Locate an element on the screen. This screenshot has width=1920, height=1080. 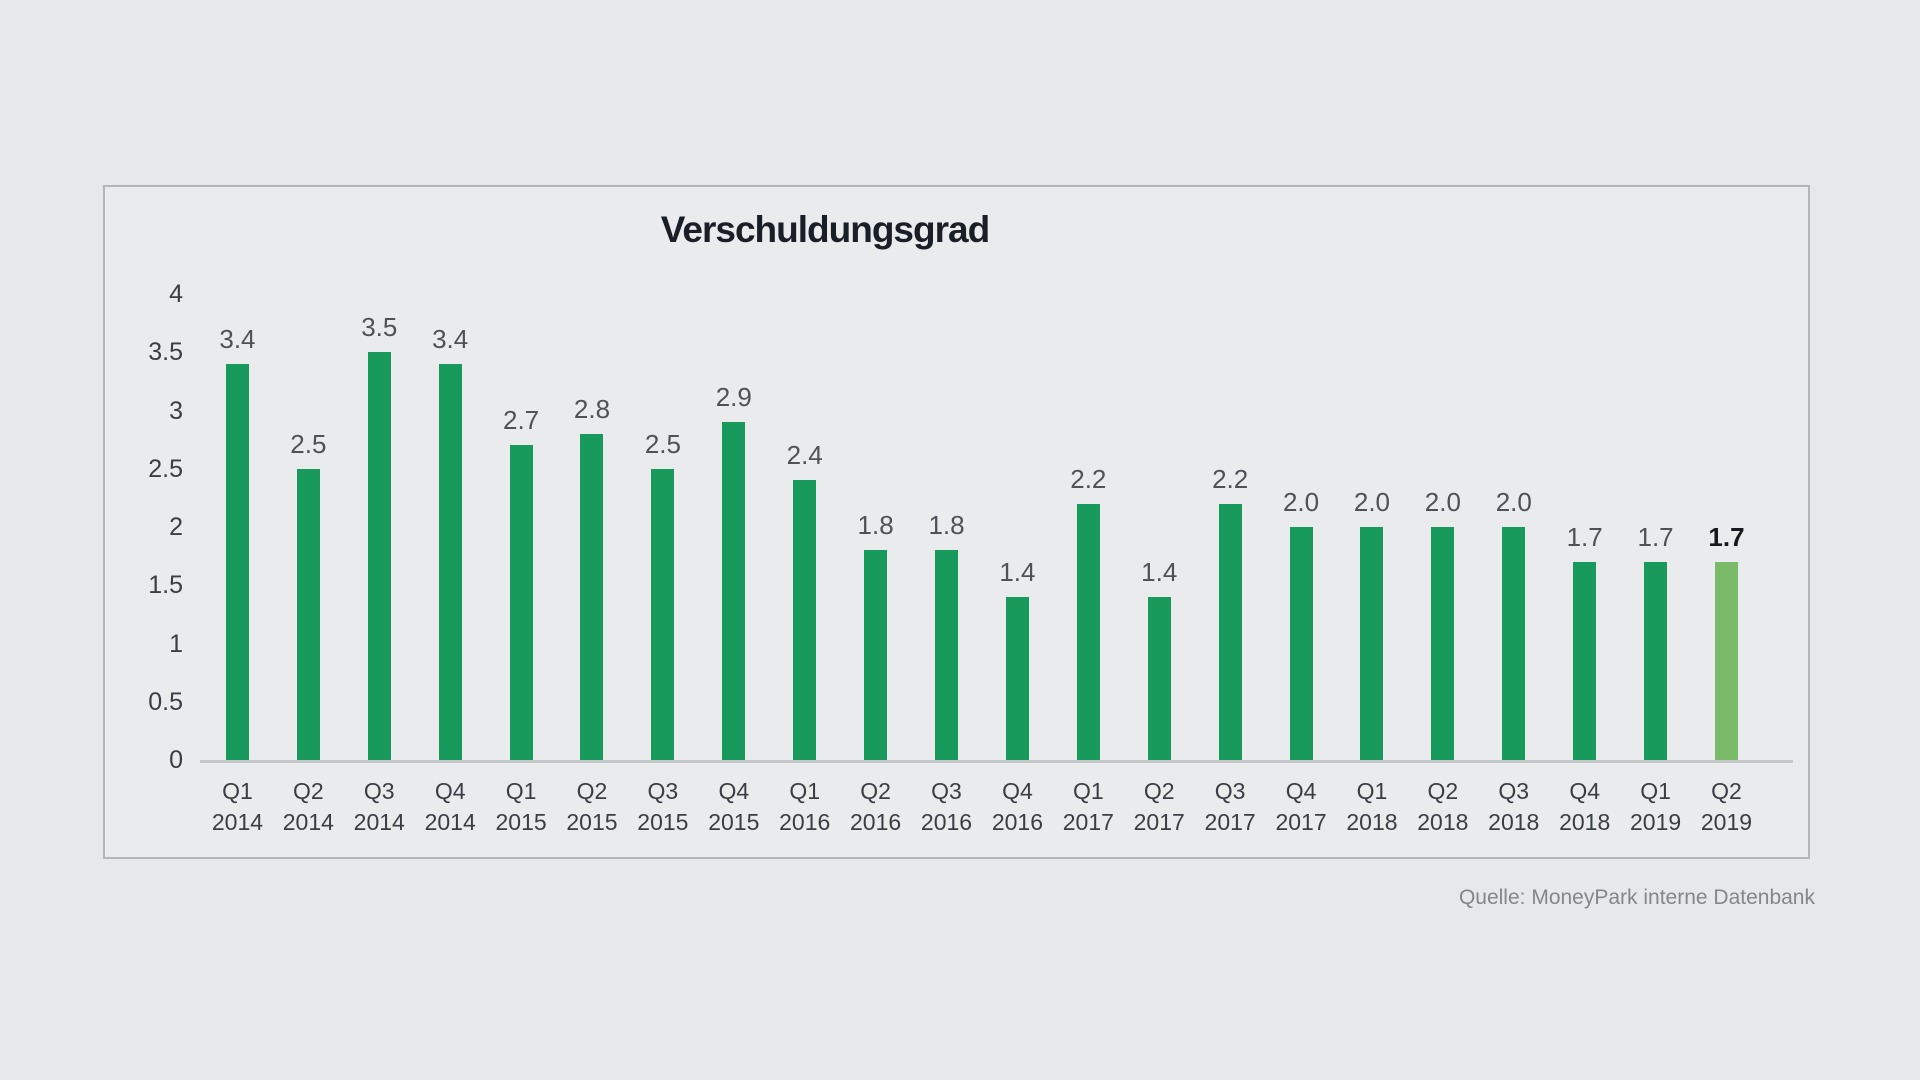
x-tick-label: Q4 2017 is located at coordinates (1301, 806).